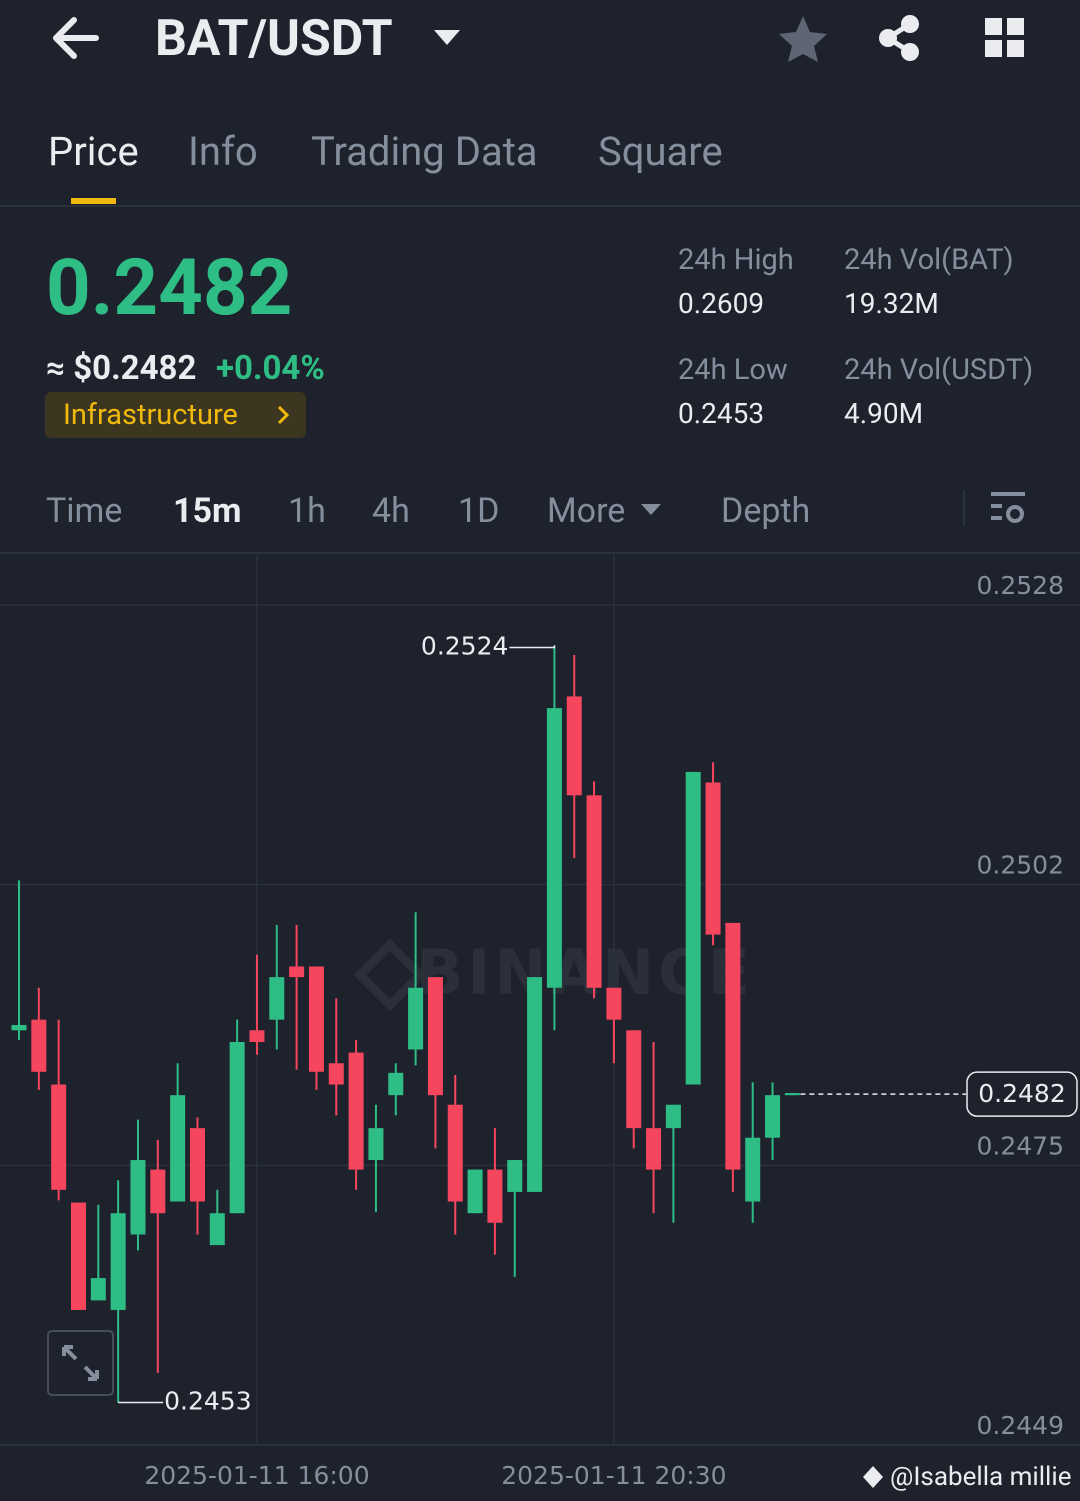  Describe the element at coordinates (1020, 1145) in the screenshot. I see `y-tick-label: 0.2475` at that location.